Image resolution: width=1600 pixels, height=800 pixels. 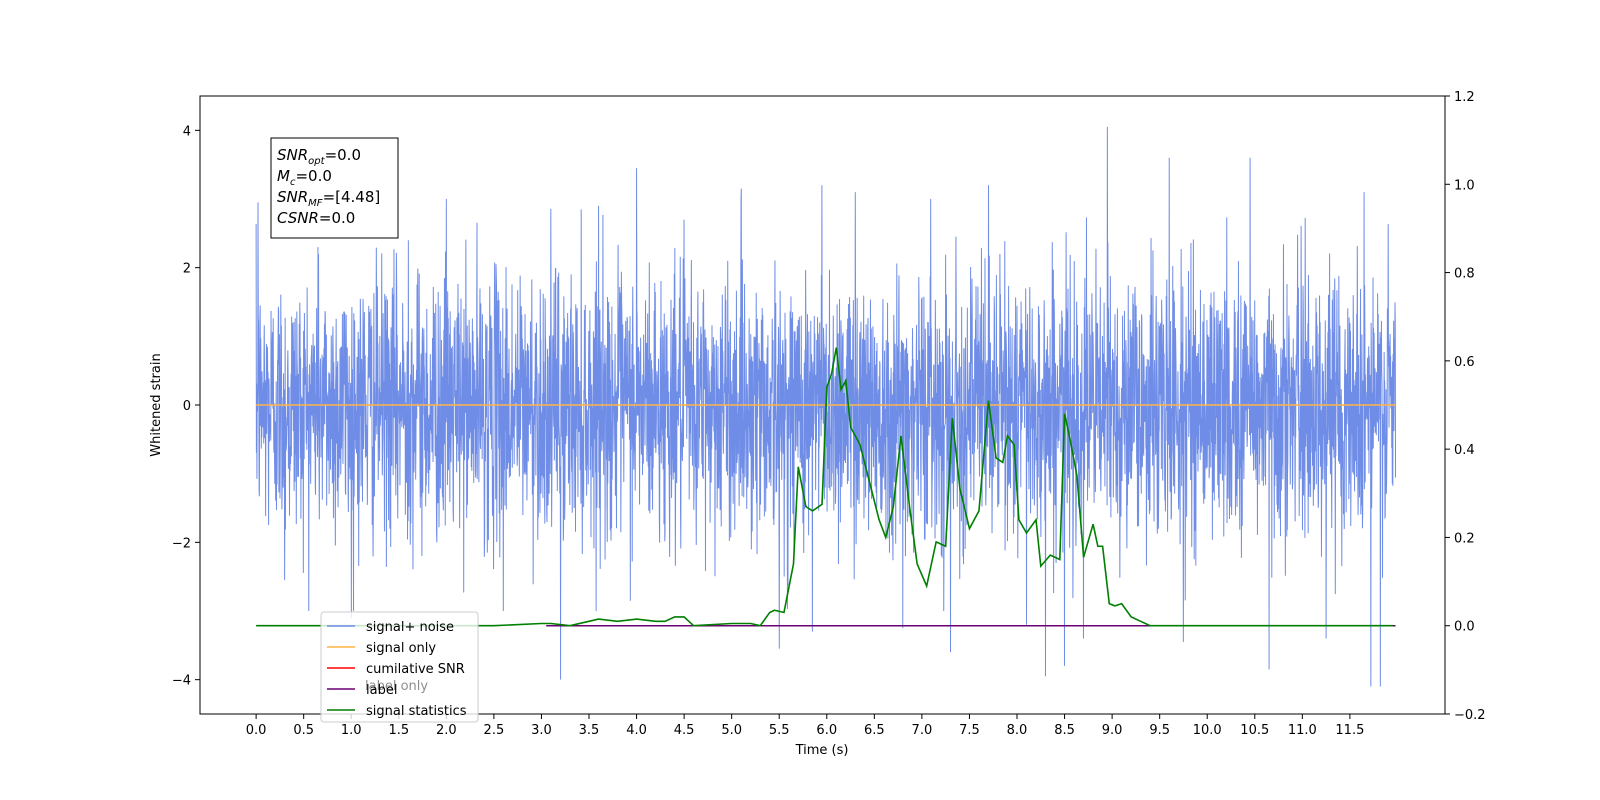 I want to click on x-tick-label: 6.5, so click(x=874, y=730).